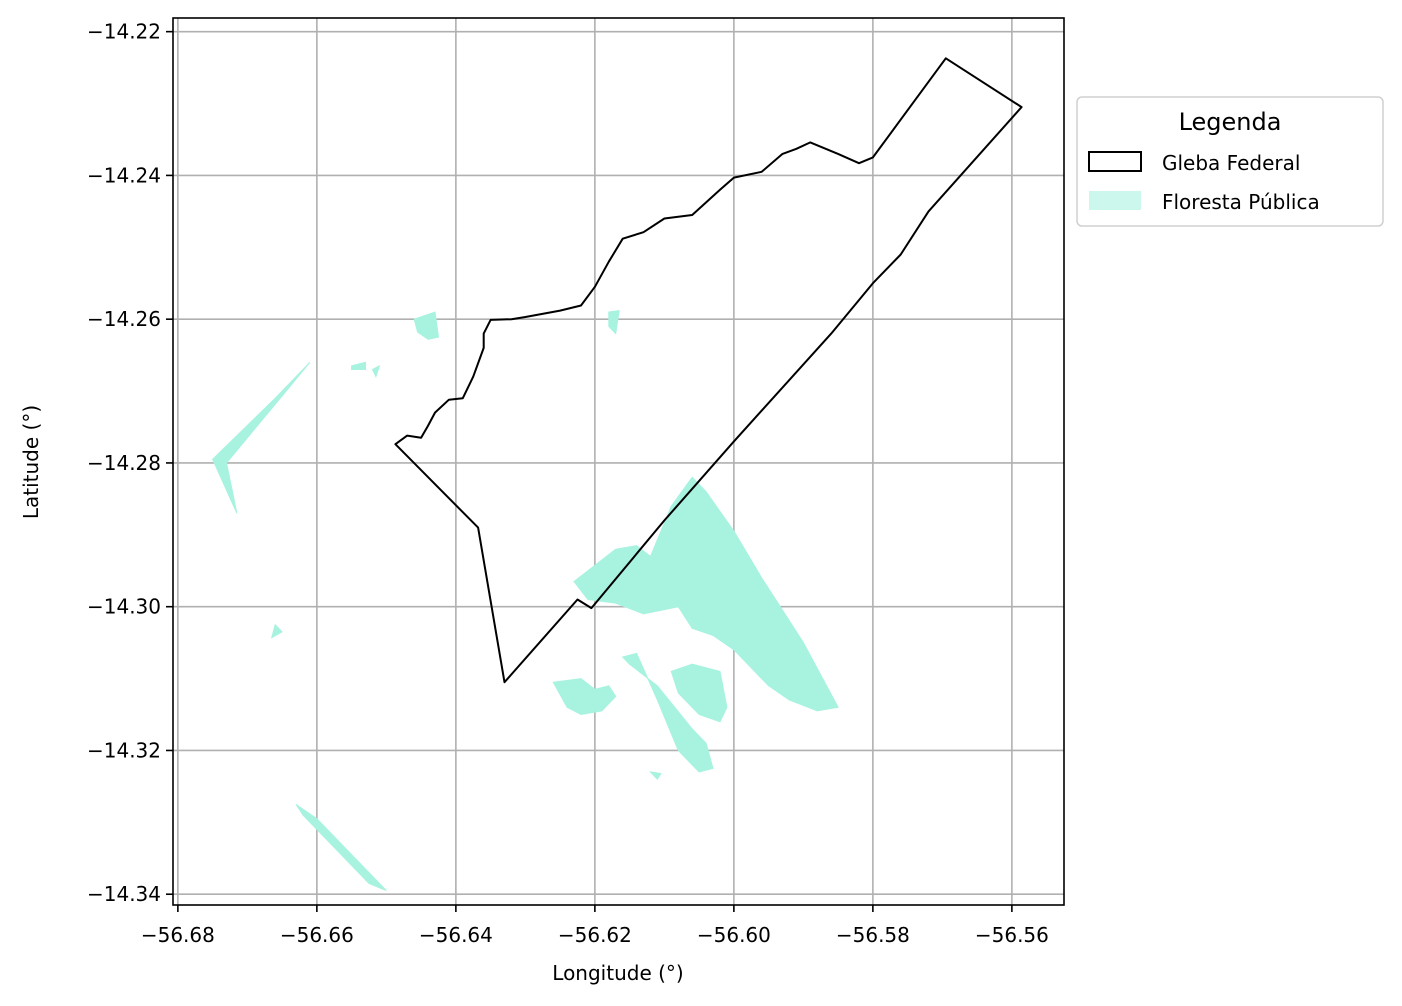 The width and height of the screenshot is (1402, 1006). I want to click on x-tick-label: −56.68, so click(178, 935).